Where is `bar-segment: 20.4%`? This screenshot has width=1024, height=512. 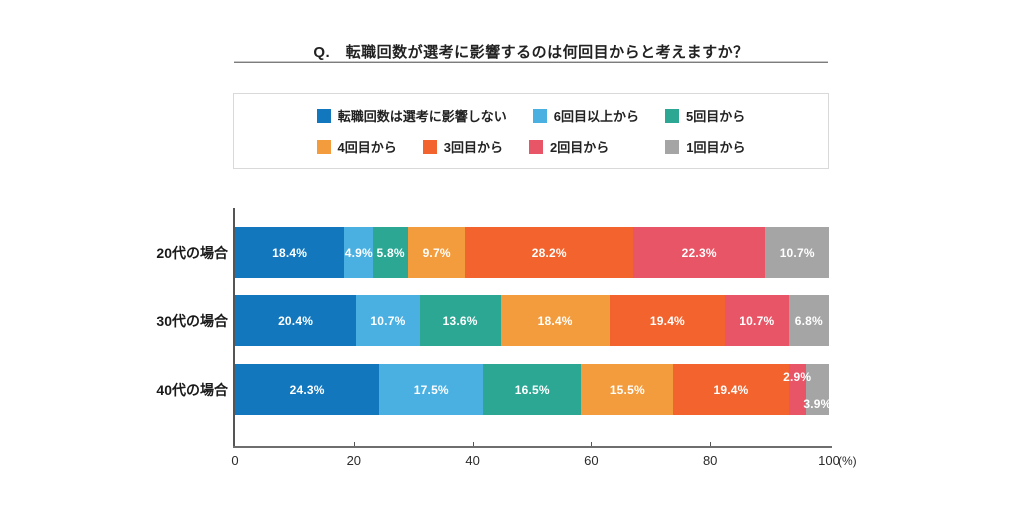 bar-segment: 20.4% is located at coordinates (296, 320).